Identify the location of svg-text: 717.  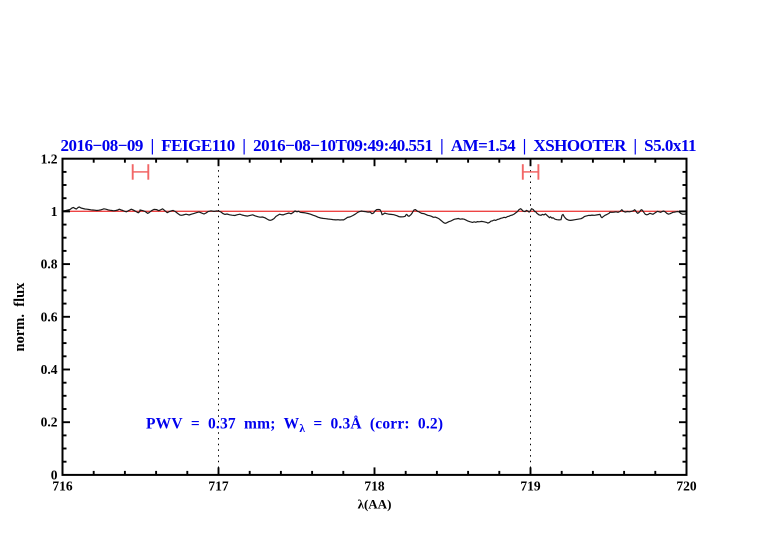
(218, 486).